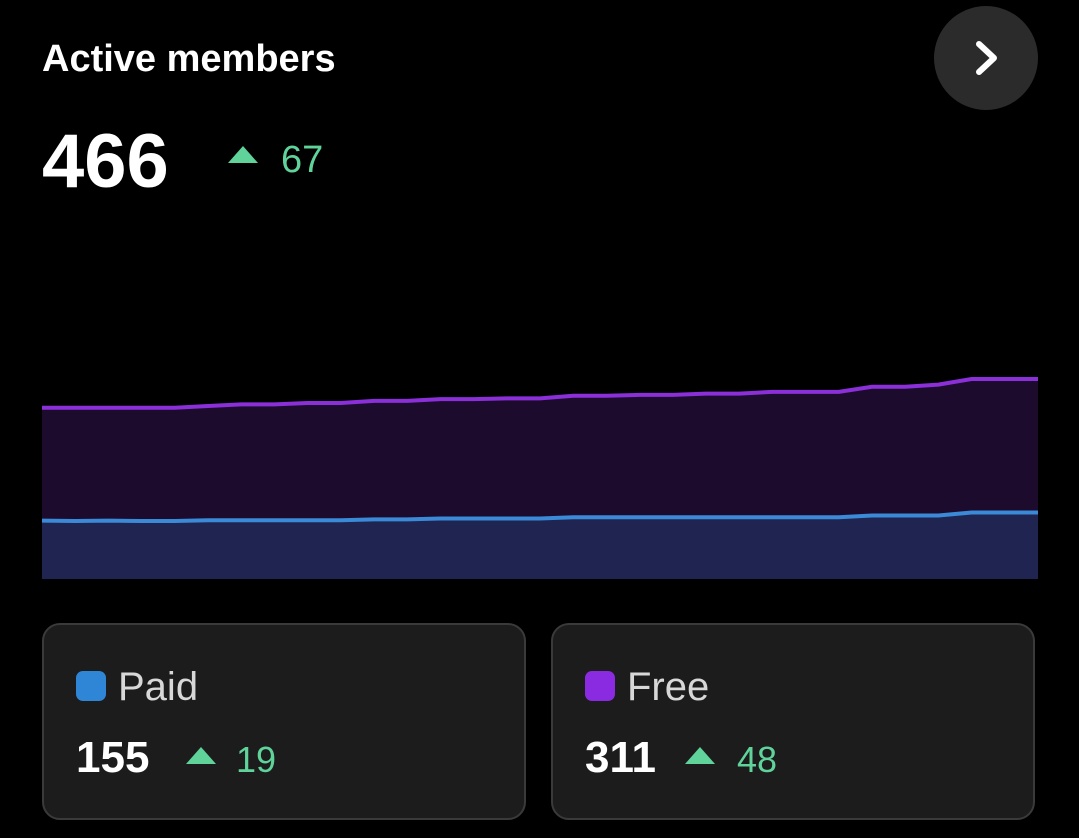 The height and width of the screenshot is (838, 1079). I want to click on chevron-icon, so click(986, 58).